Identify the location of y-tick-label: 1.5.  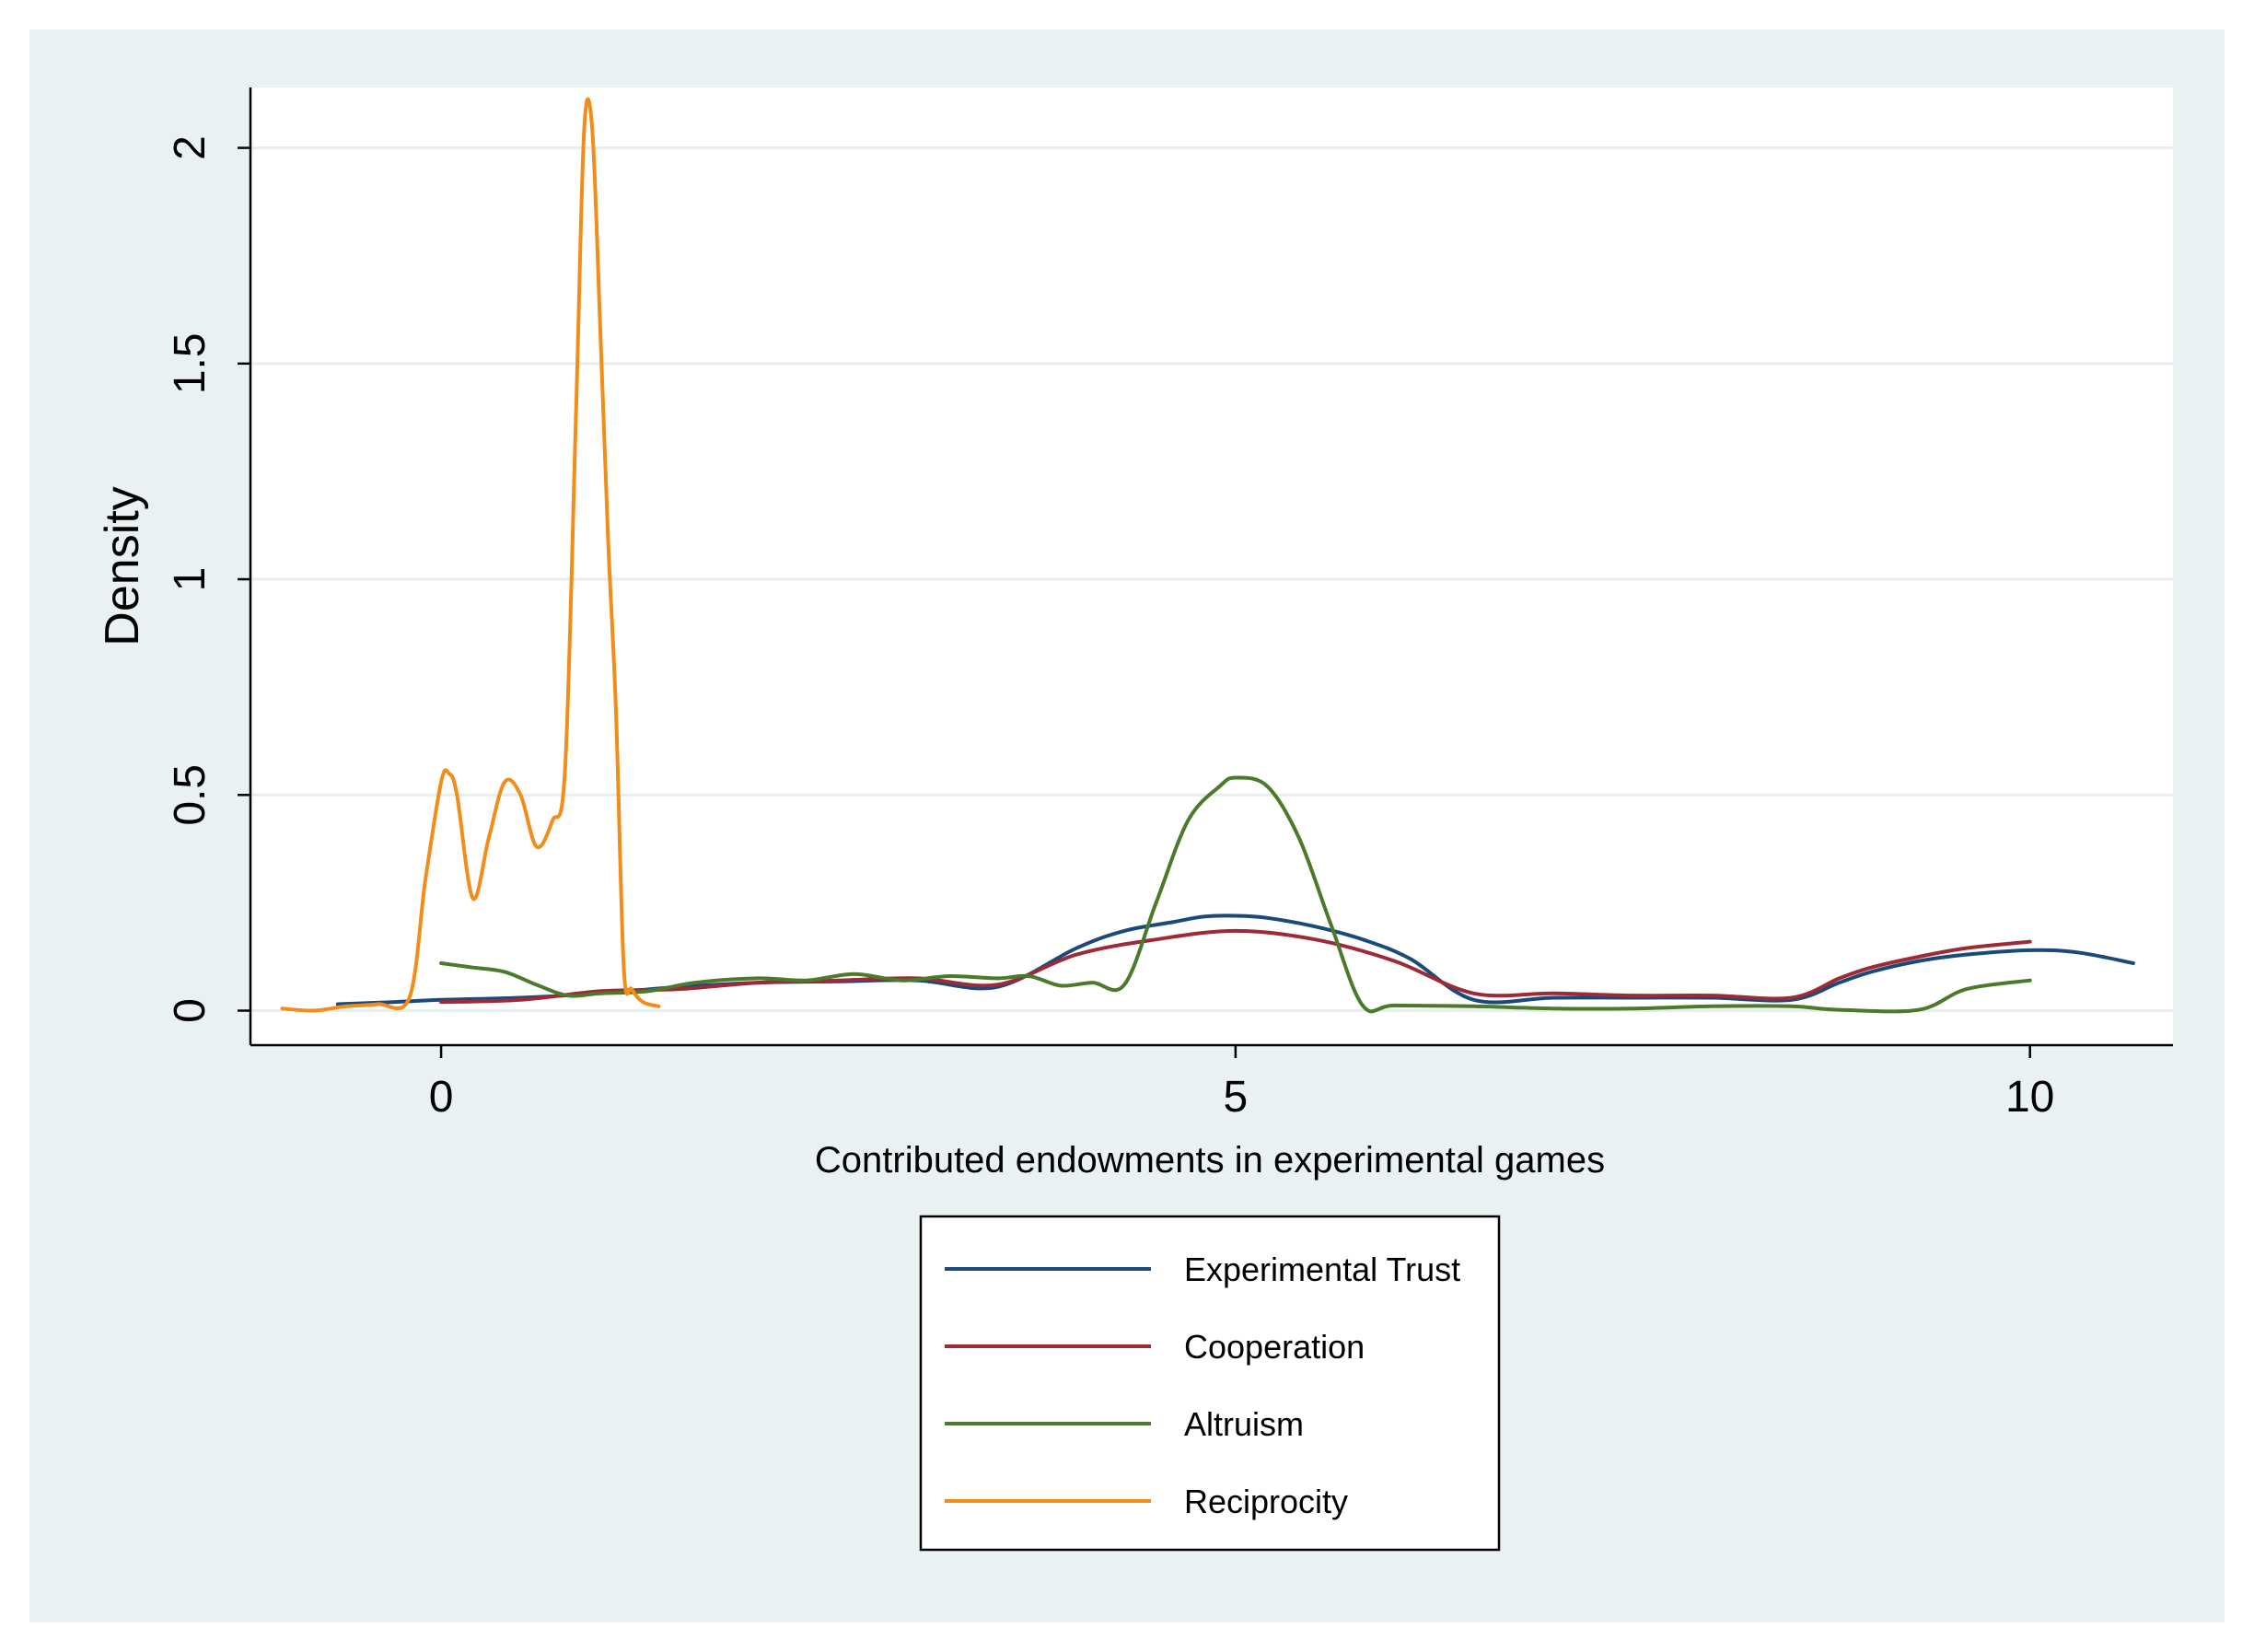
(190, 363).